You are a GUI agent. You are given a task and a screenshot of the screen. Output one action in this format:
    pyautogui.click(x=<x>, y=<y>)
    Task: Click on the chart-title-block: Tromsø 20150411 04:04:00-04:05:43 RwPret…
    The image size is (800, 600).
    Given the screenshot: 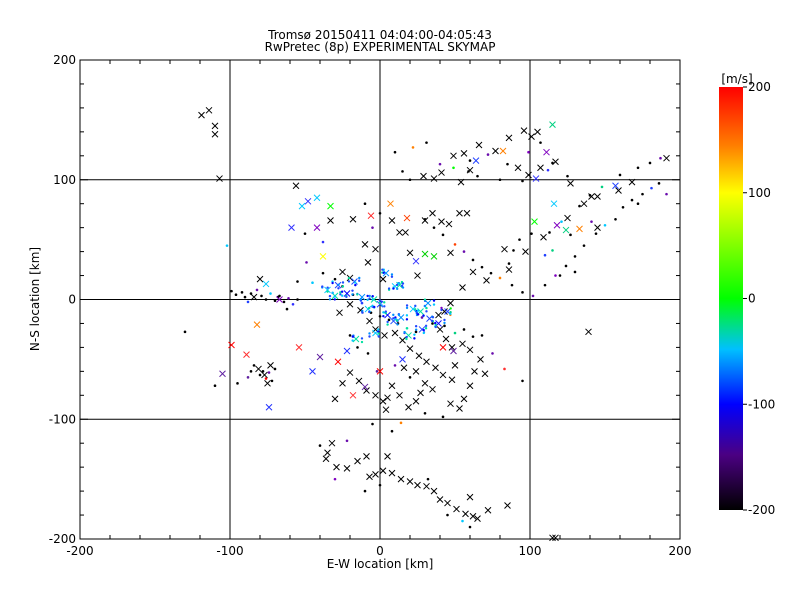 What is the action you would take?
    pyautogui.click(x=380, y=41)
    